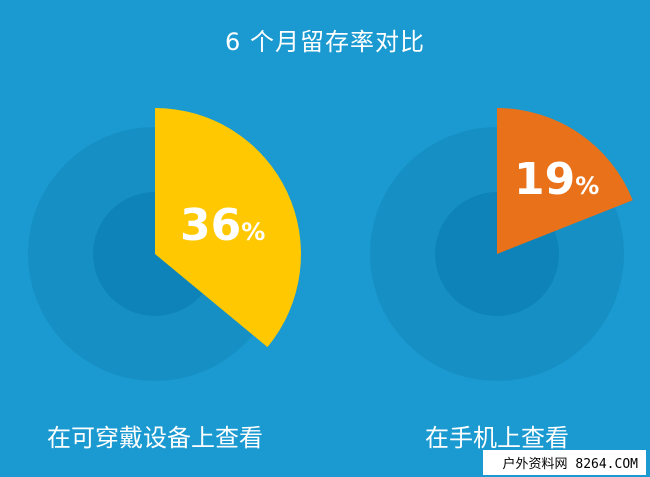 The image size is (650, 477). What do you see at coordinates (497, 438) in the screenshot?
I see `category-label-phone: 在手机上查看` at bounding box center [497, 438].